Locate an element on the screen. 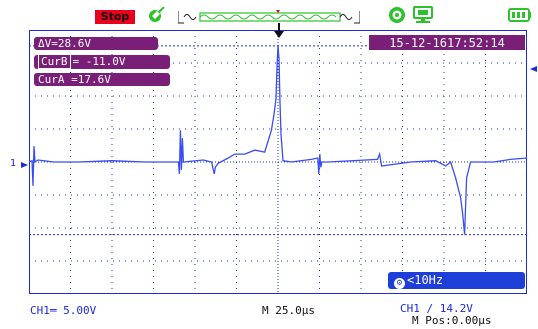  ch1-scale: CH1═ 5.00V is located at coordinates (63, 310).